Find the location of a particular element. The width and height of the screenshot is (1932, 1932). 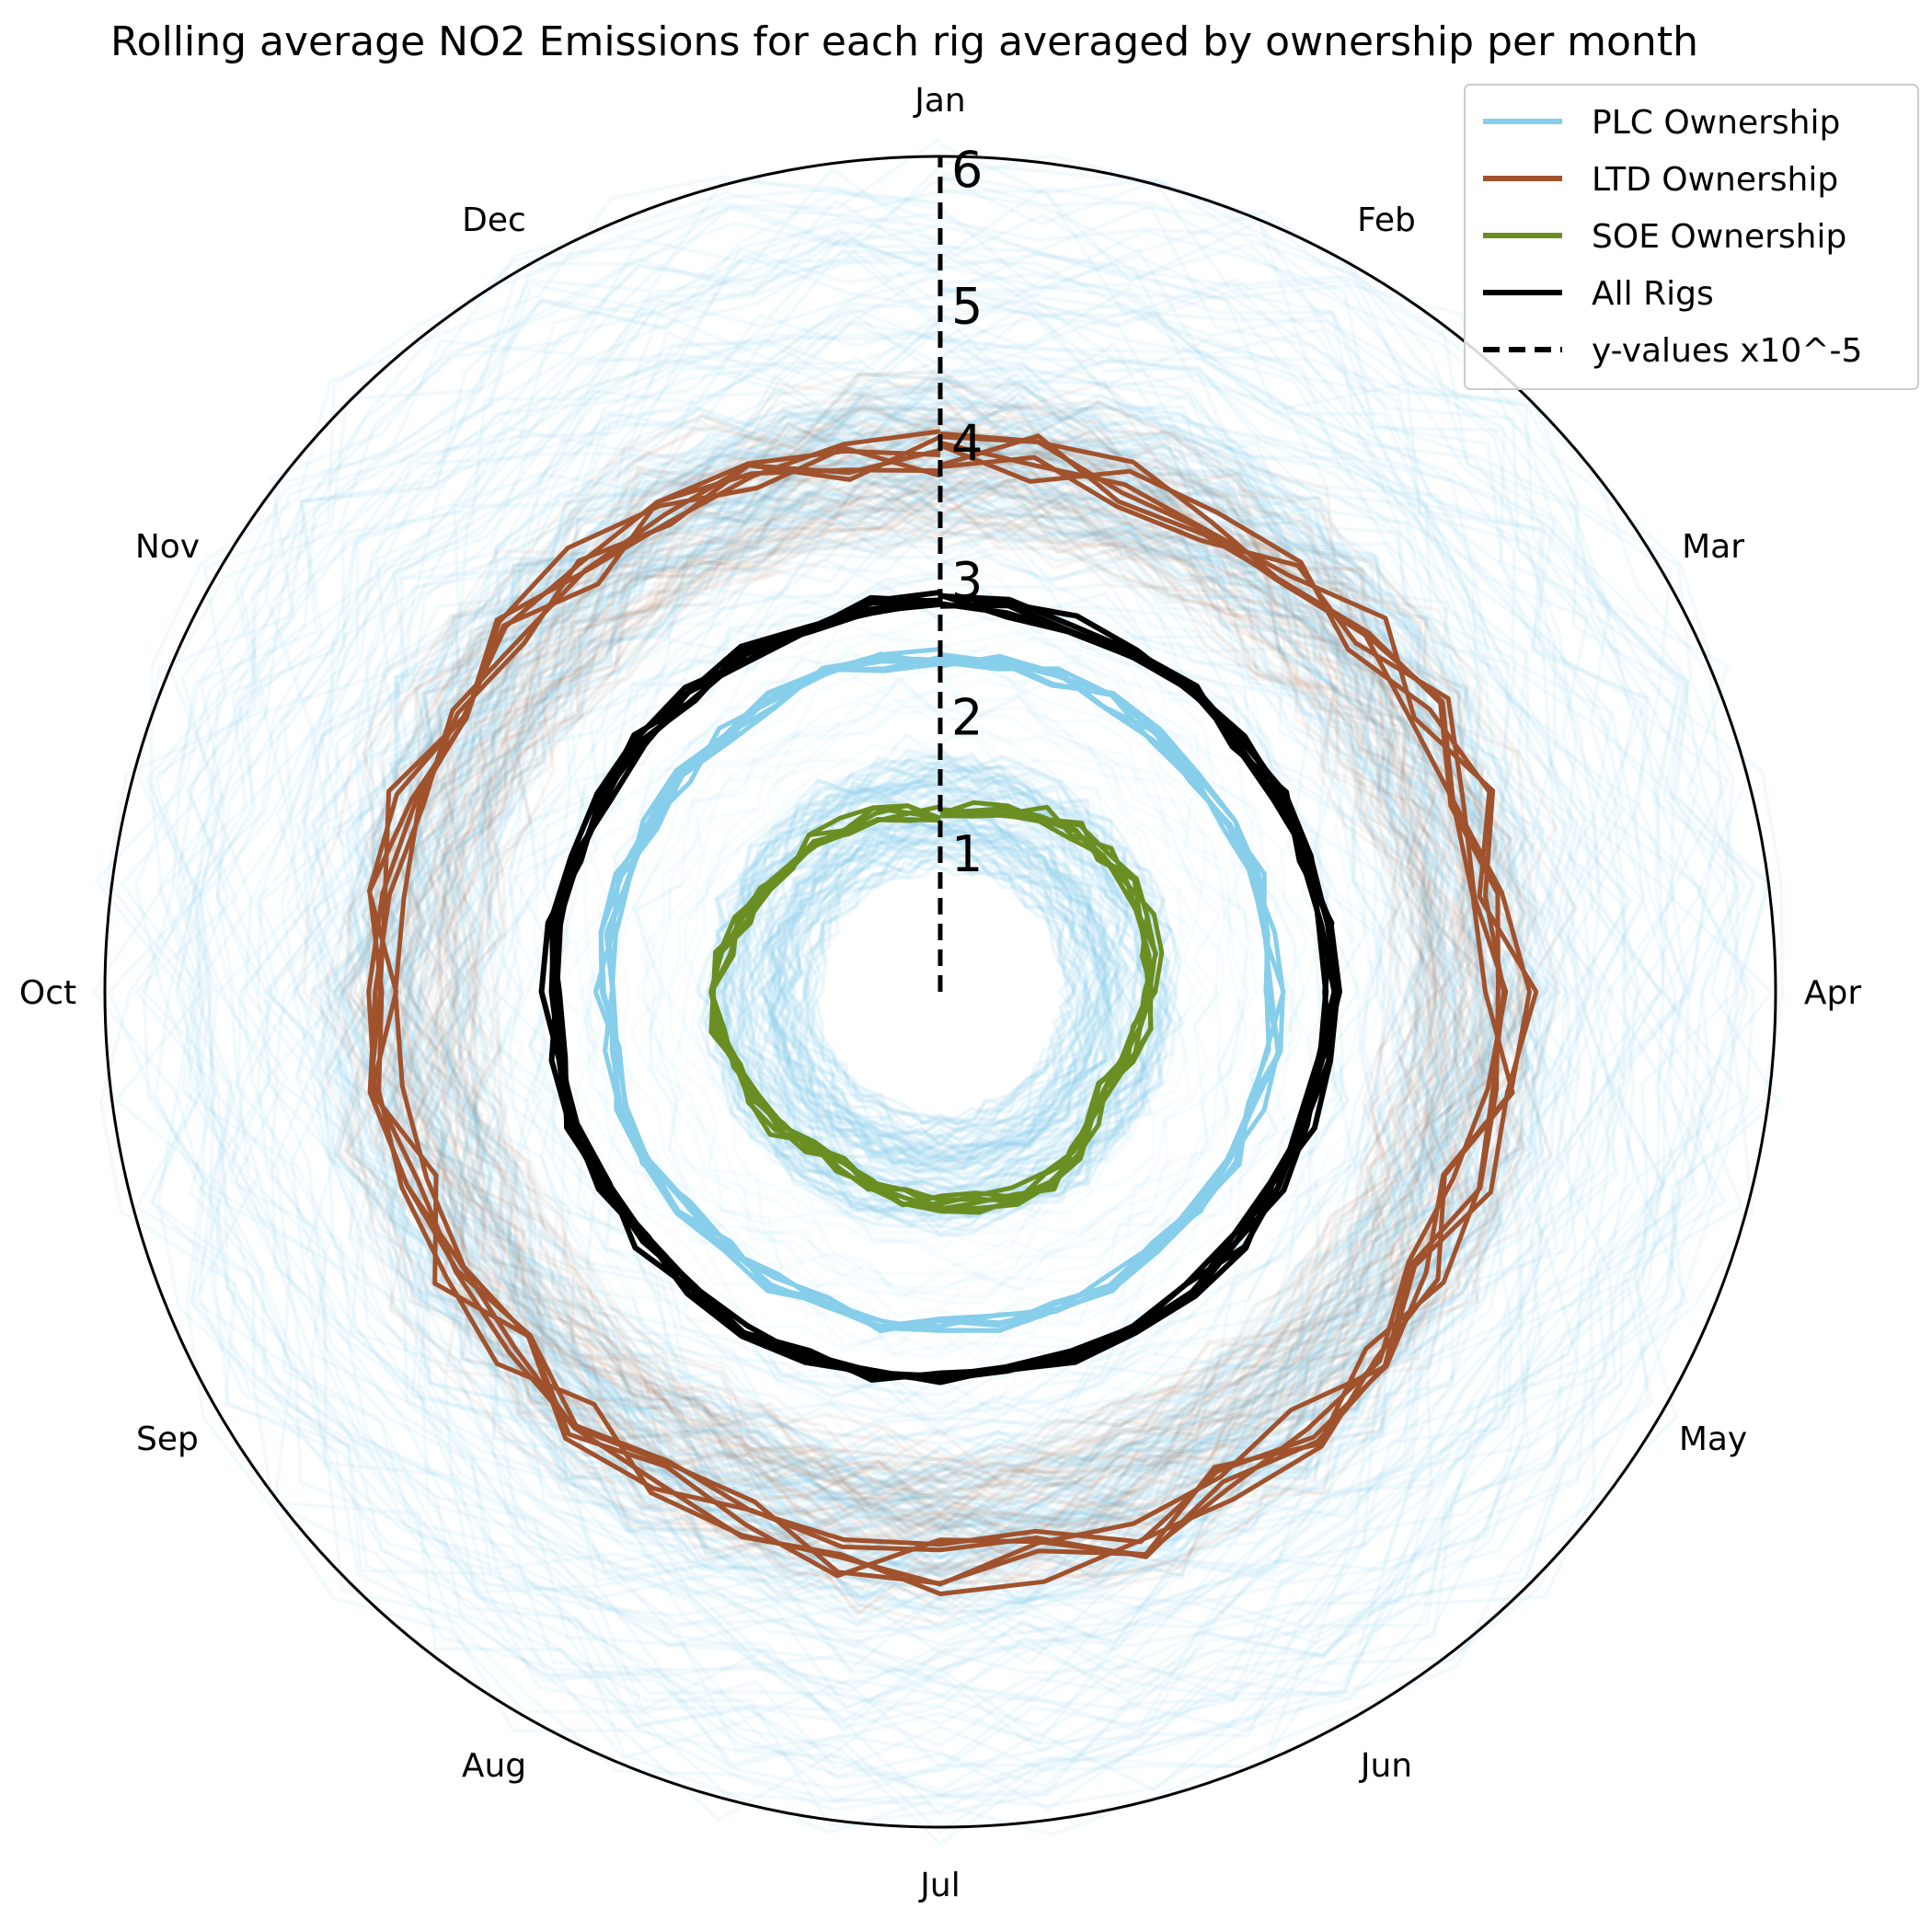

radial-tick-label: 1 is located at coordinates (967, 854).